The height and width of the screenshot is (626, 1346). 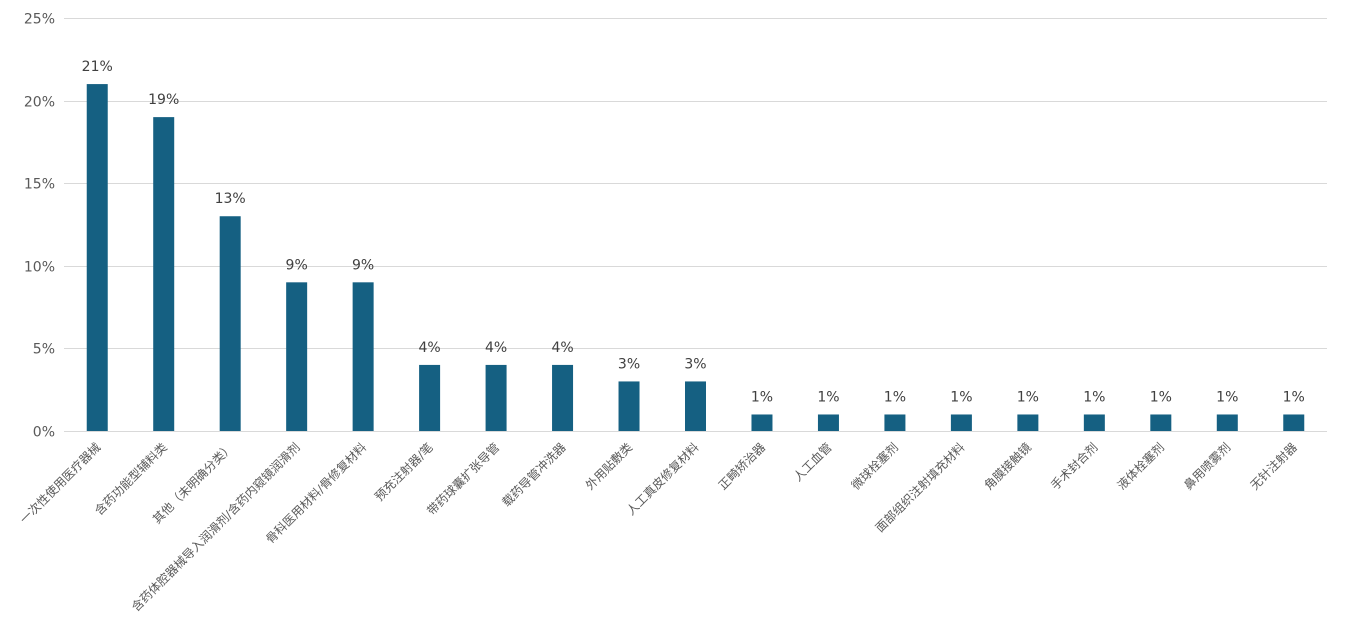 What do you see at coordinates (534, 475) in the screenshot?
I see `category-label: 载药导管冲洗器` at bounding box center [534, 475].